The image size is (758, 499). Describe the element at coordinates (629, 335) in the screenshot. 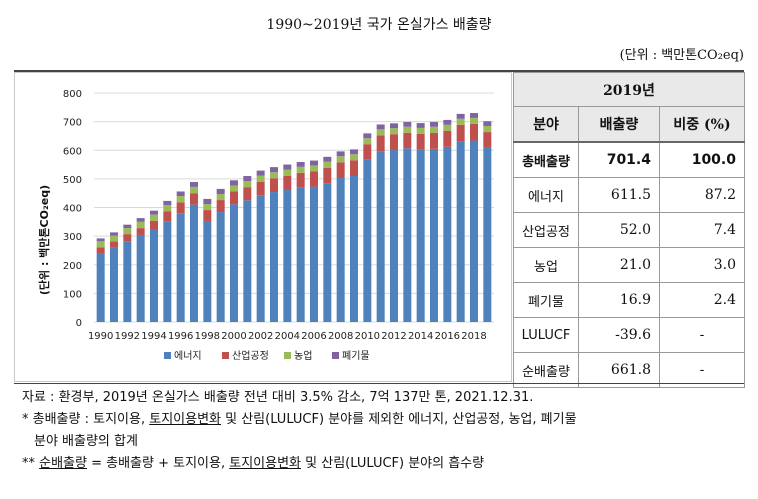

I see `table-row: LULUCF -39.6 -` at that location.